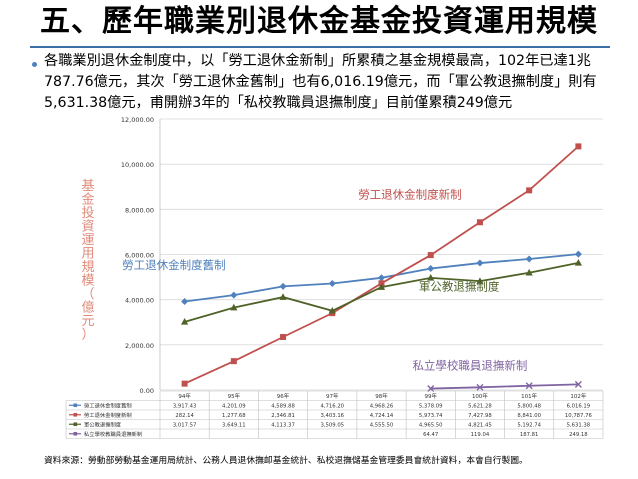 The image size is (638, 479). What do you see at coordinates (234, 396) in the screenshot?
I see `x-tick-label: 95年` at bounding box center [234, 396].